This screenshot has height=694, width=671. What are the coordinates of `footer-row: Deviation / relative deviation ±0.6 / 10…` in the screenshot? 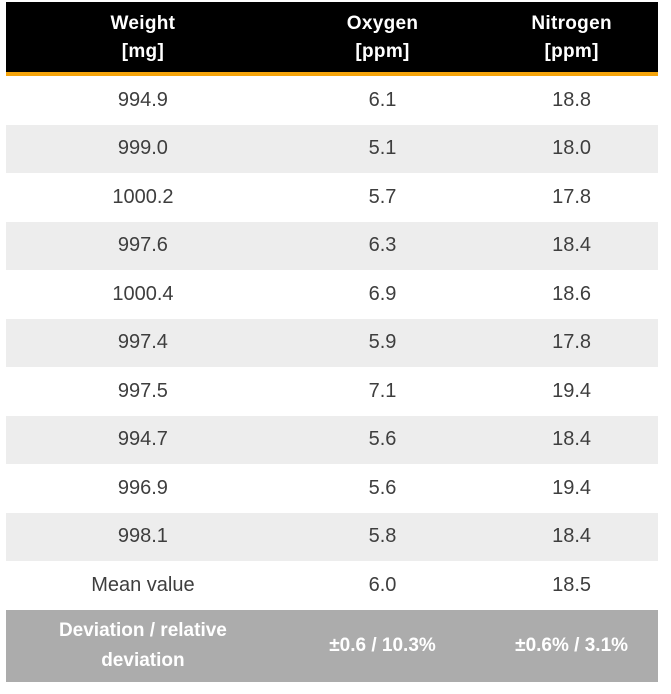 It's located at (332, 645).